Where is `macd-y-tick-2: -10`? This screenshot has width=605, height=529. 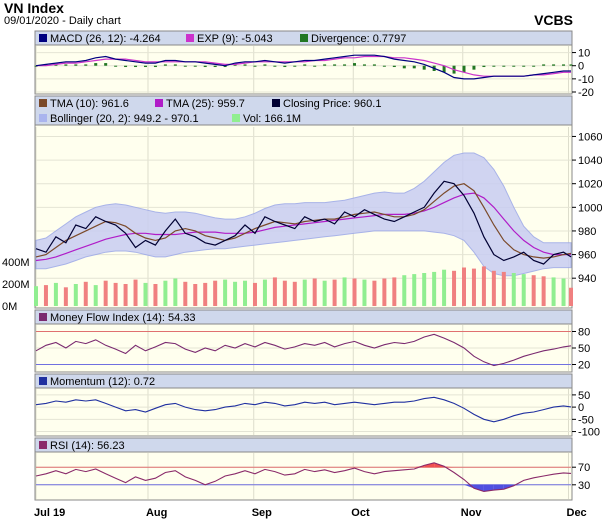
macd-y-tick-2: -10 is located at coordinates (586, 80).